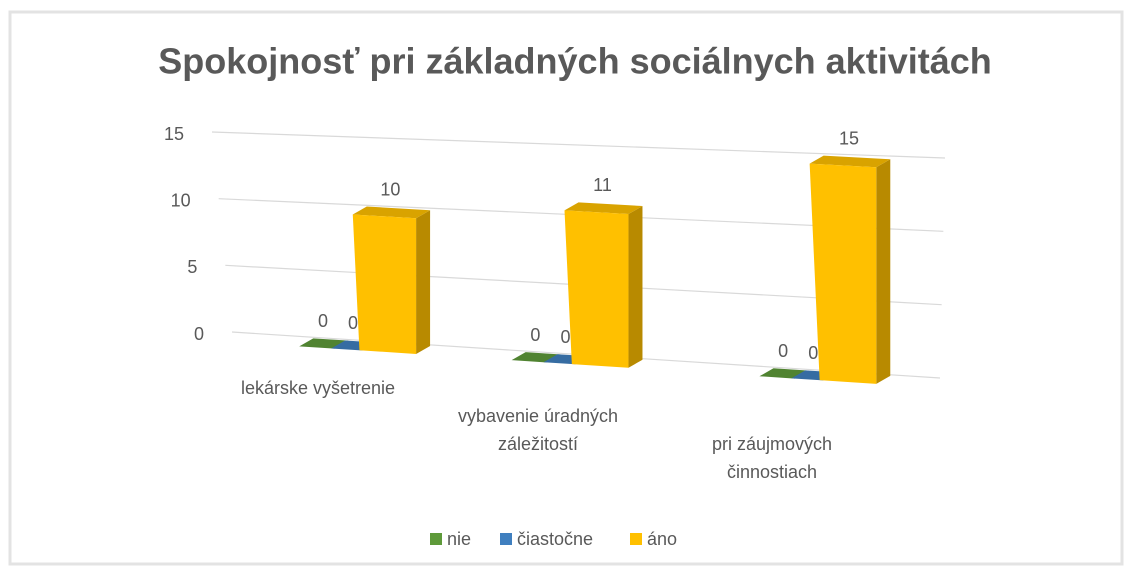  I want to click on value-label: 10, so click(390, 189).